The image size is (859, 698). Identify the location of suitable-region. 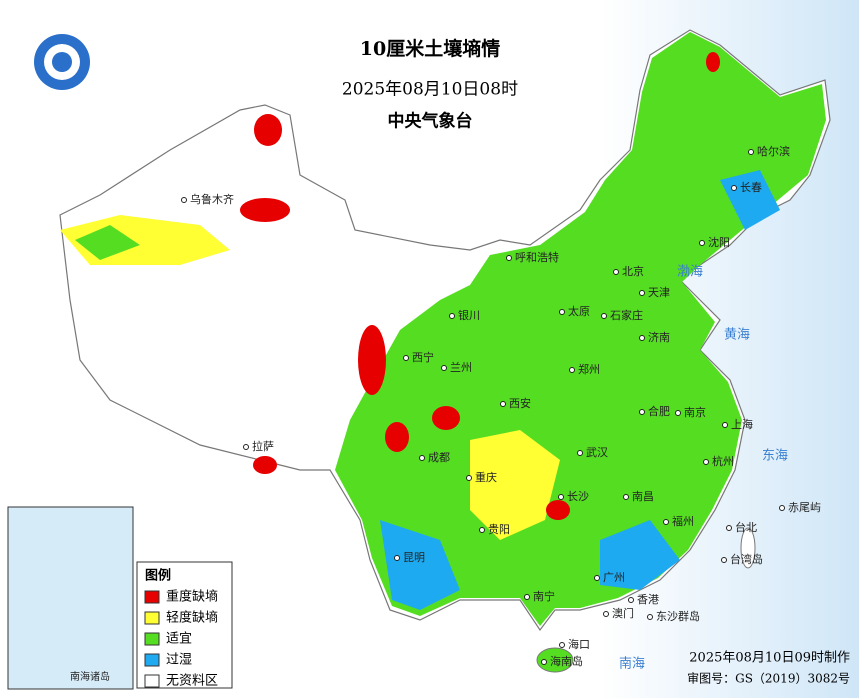
(107, 242).